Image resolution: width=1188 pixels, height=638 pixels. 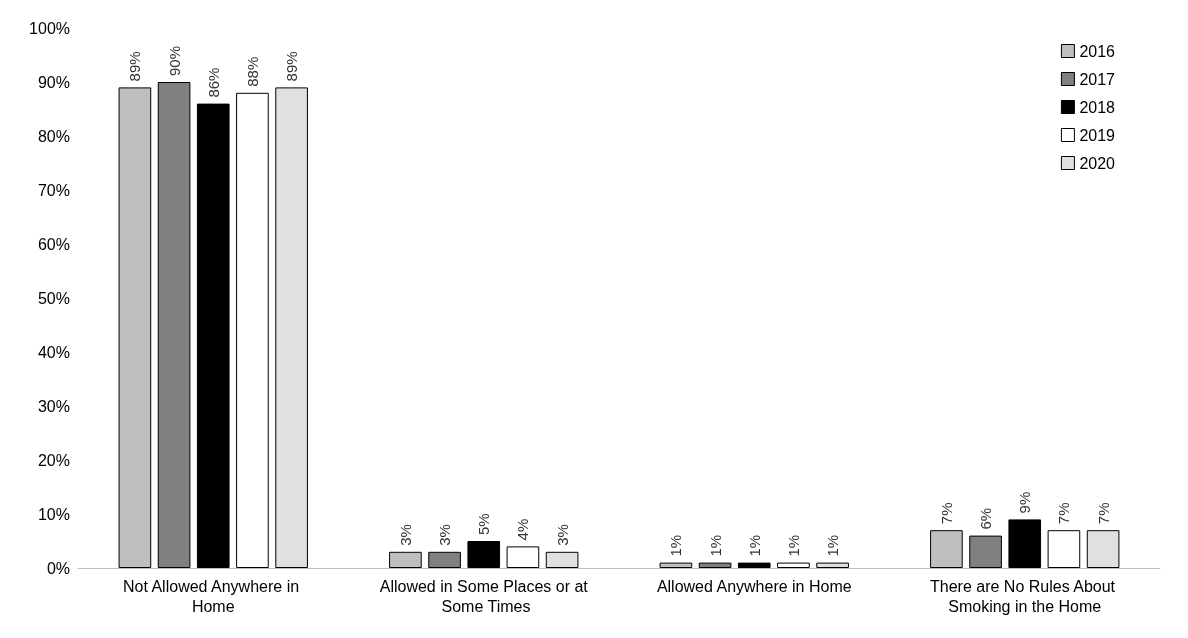 What do you see at coordinates (213, 82) in the screenshot?
I see `data-label: 86%` at bounding box center [213, 82].